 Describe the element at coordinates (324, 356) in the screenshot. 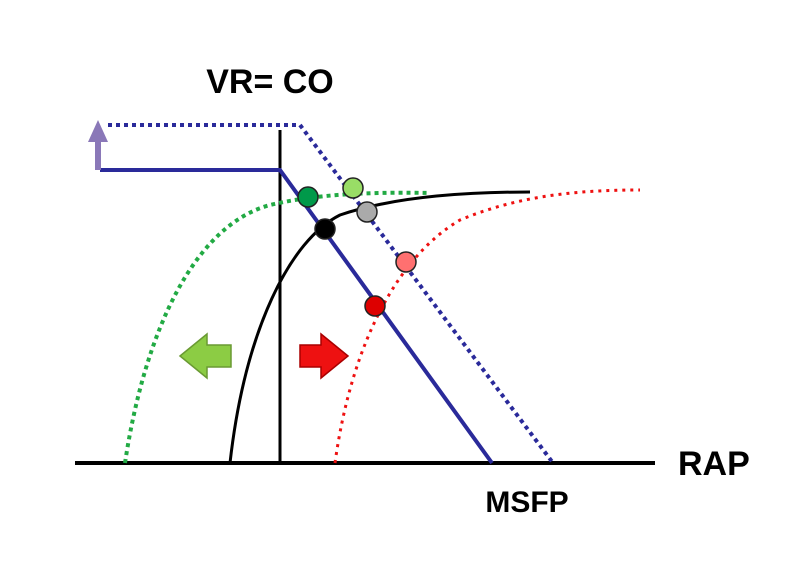

I see `arrow-right` at that location.